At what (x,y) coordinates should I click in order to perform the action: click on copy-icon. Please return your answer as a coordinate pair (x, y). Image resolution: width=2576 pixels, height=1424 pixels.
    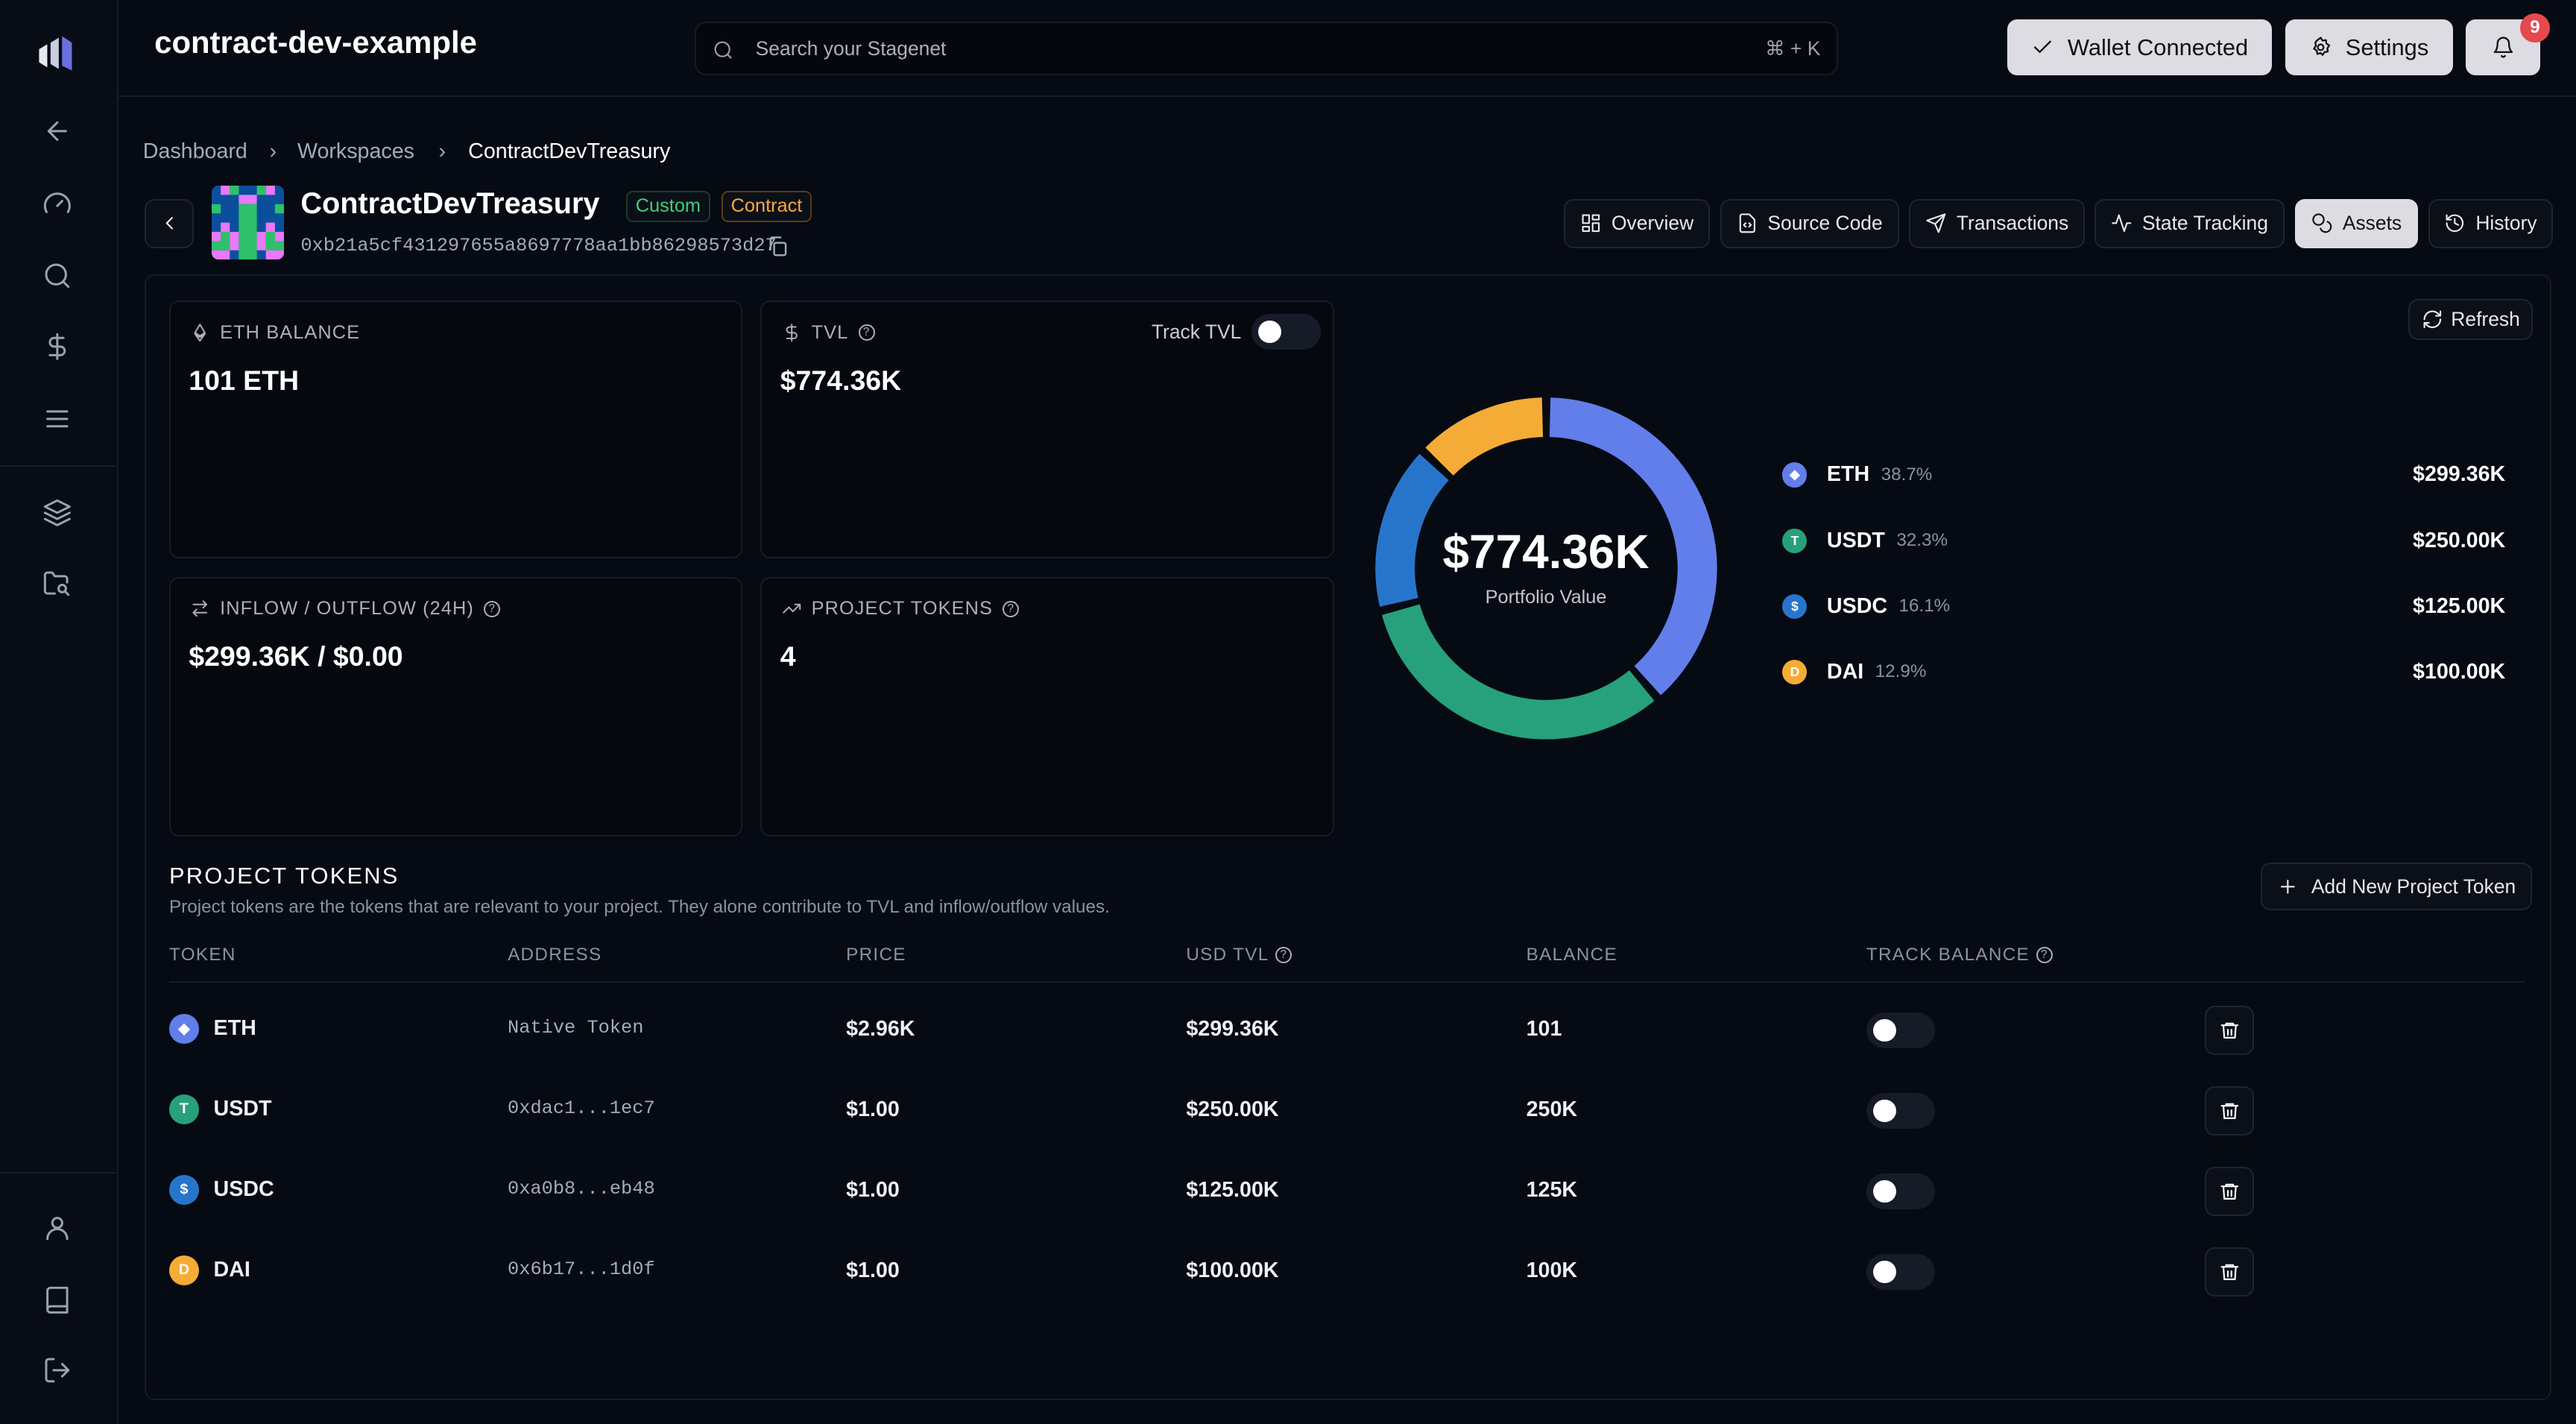
    Looking at the image, I should click on (778, 246).